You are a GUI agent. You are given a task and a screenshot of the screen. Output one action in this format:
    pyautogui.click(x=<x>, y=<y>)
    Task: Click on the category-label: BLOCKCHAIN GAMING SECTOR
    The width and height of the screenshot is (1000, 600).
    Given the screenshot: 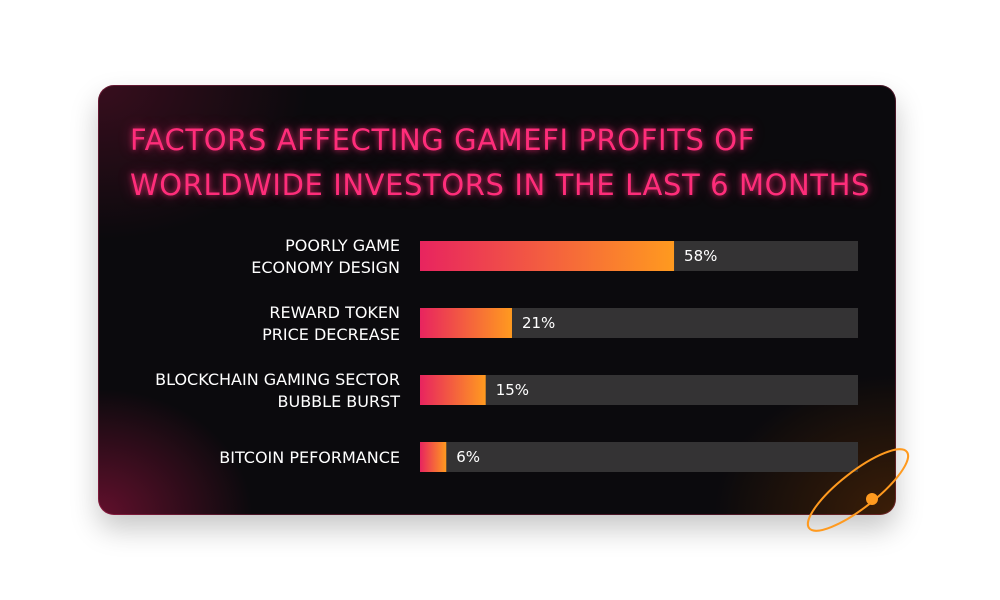 What is the action you would take?
    pyautogui.click(x=277, y=379)
    